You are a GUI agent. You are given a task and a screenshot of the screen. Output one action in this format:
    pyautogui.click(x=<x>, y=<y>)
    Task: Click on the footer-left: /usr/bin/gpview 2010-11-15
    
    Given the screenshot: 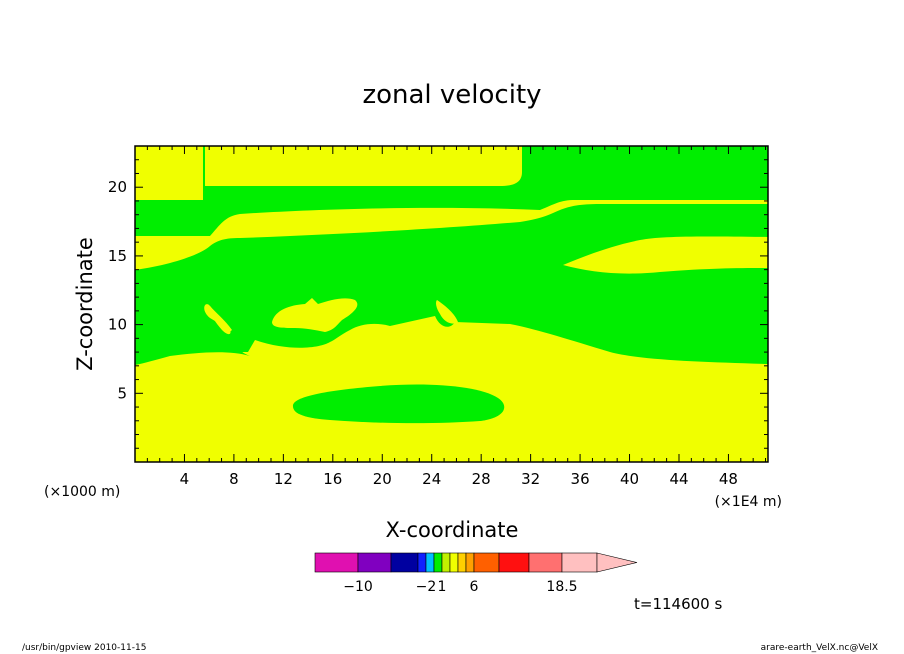 What is the action you would take?
    pyautogui.click(x=84, y=648)
    